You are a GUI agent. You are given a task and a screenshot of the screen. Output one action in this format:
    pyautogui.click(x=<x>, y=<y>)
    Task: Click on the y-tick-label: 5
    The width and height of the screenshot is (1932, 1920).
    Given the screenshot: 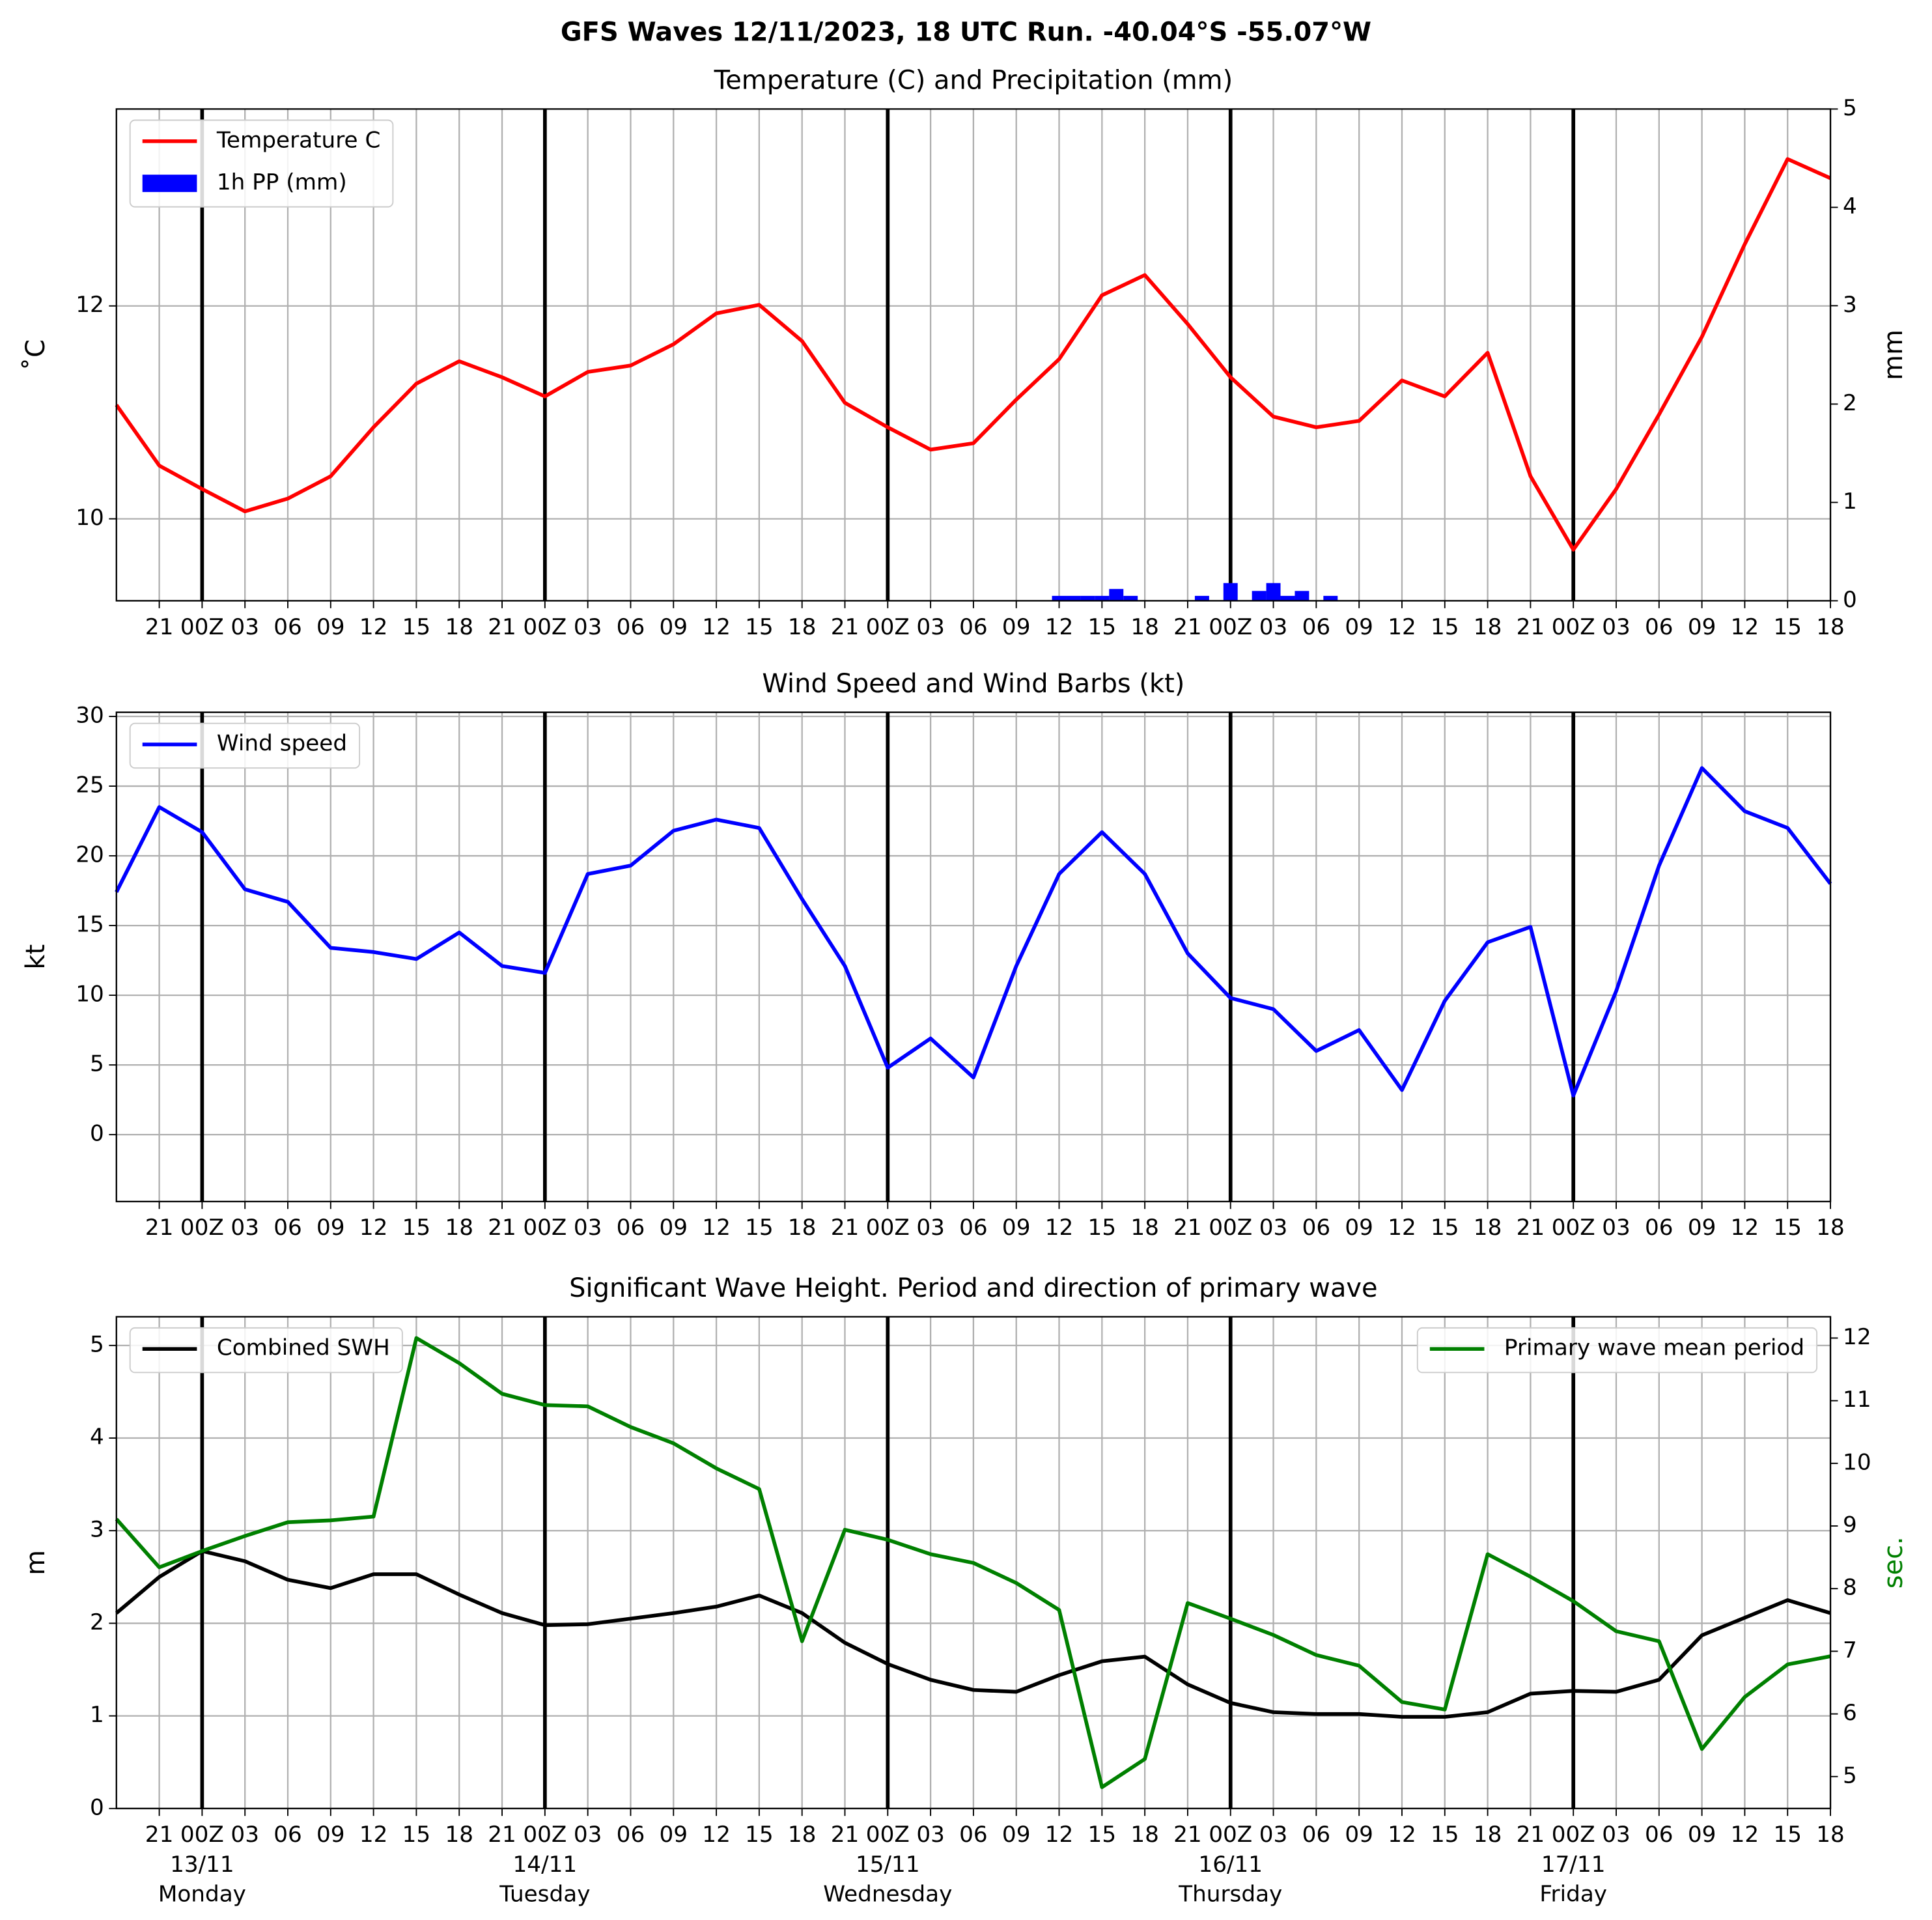 What is the action you would take?
    pyautogui.click(x=97, y=1064)
    